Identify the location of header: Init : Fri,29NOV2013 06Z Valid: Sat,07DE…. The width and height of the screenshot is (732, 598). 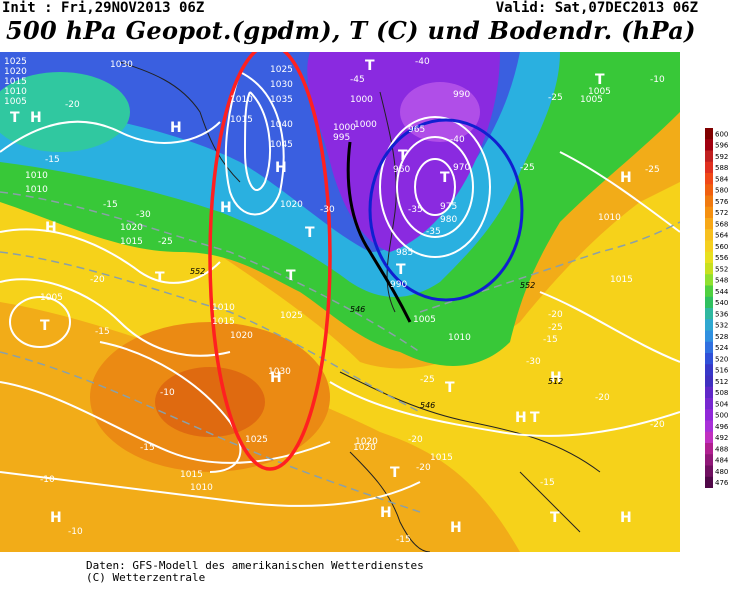
(366, 24).